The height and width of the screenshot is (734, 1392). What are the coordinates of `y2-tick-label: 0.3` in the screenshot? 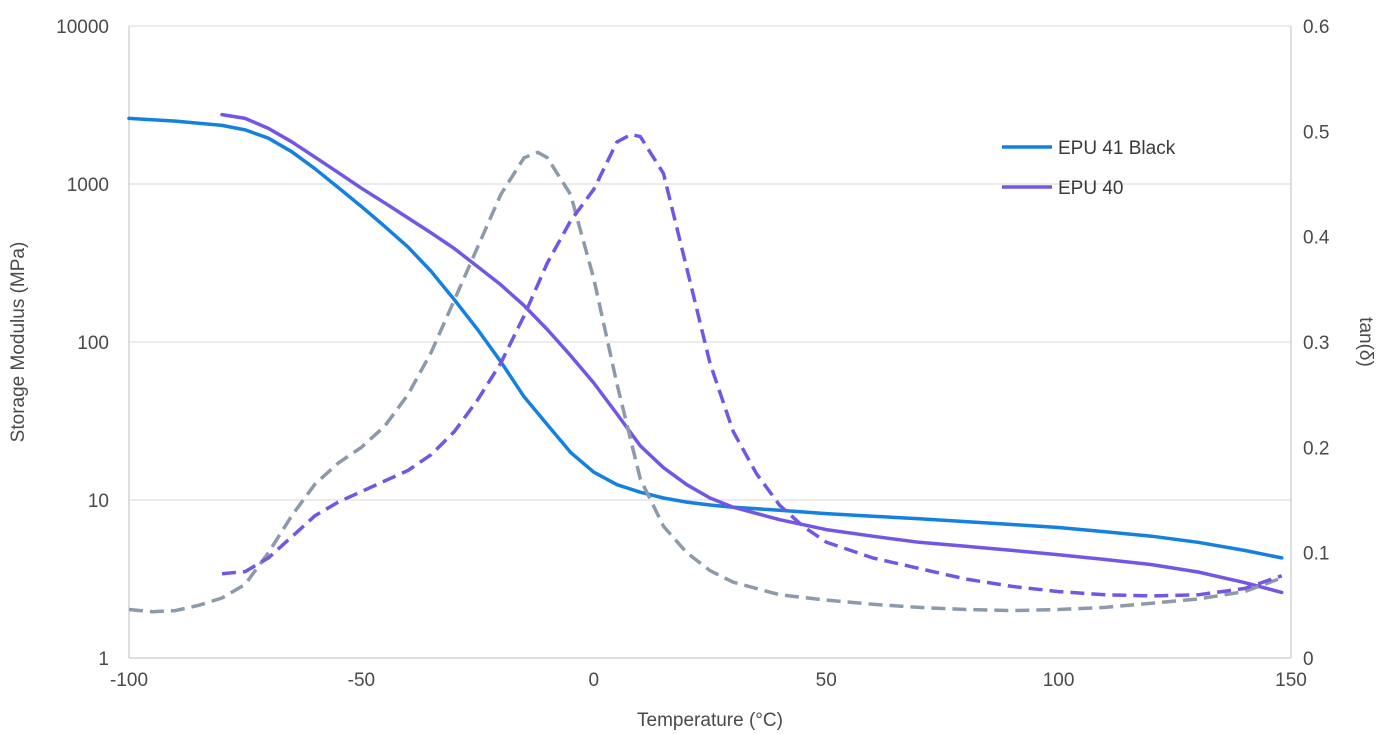 It's located at (1316, 343).